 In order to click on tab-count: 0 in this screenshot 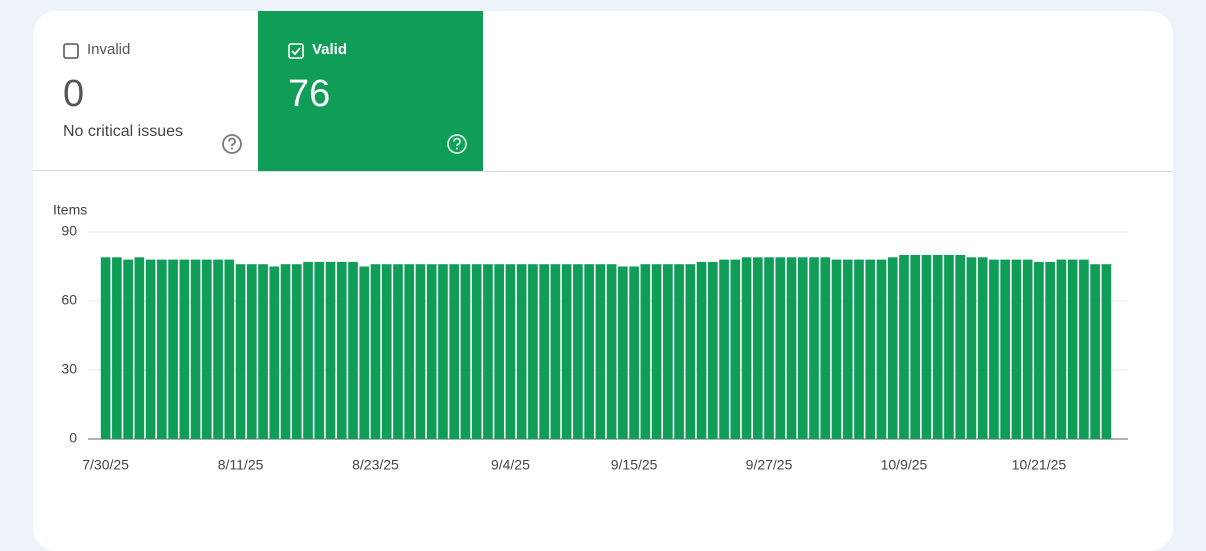, I will do `click(74, 94)`.